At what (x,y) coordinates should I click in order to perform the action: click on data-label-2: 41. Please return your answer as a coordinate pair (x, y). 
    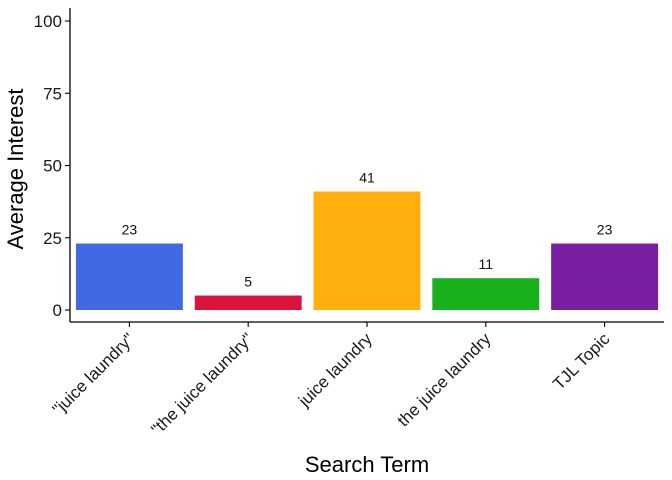
    Looking at the image, I should click on (367, 178).